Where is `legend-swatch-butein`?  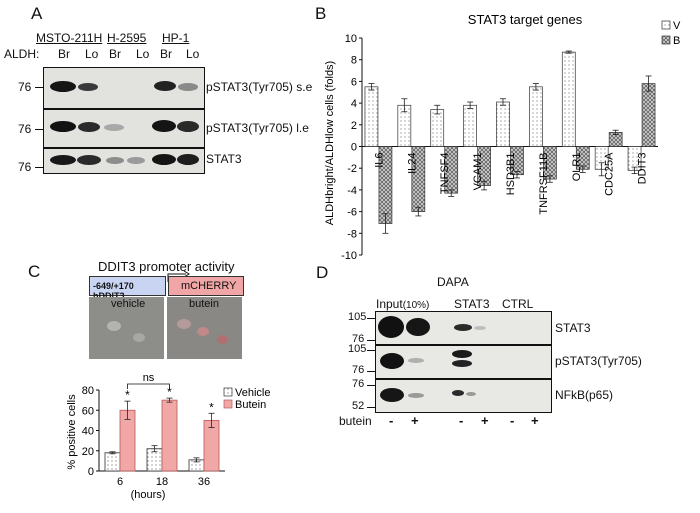
legend-swatch-butein is located at coordinates (228, 404).